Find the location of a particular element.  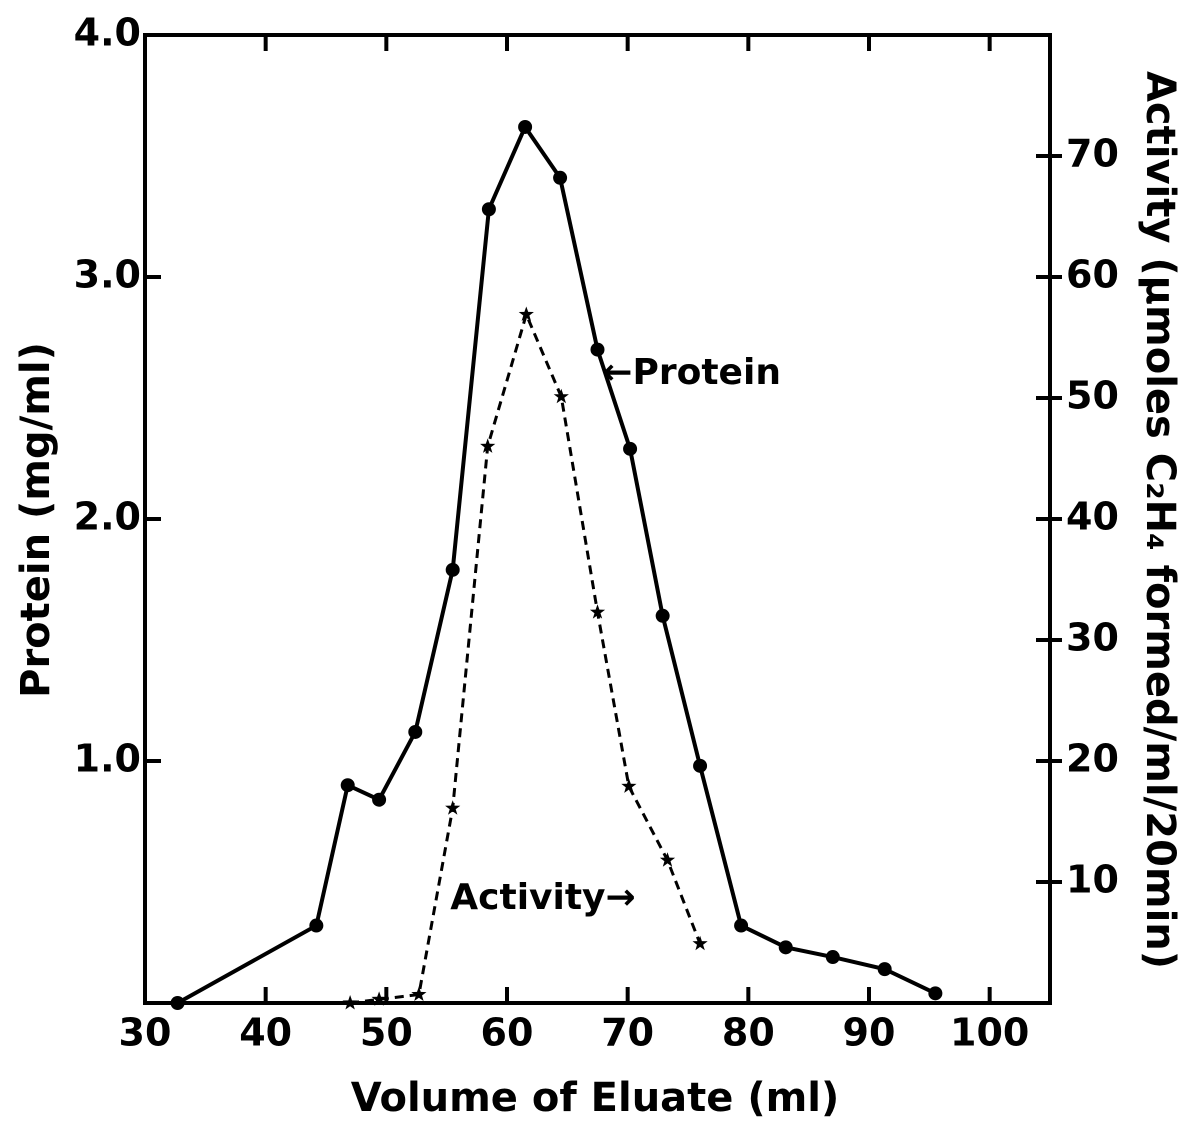

y-tick-label: 1.0 is located at coordinates (107, 759).